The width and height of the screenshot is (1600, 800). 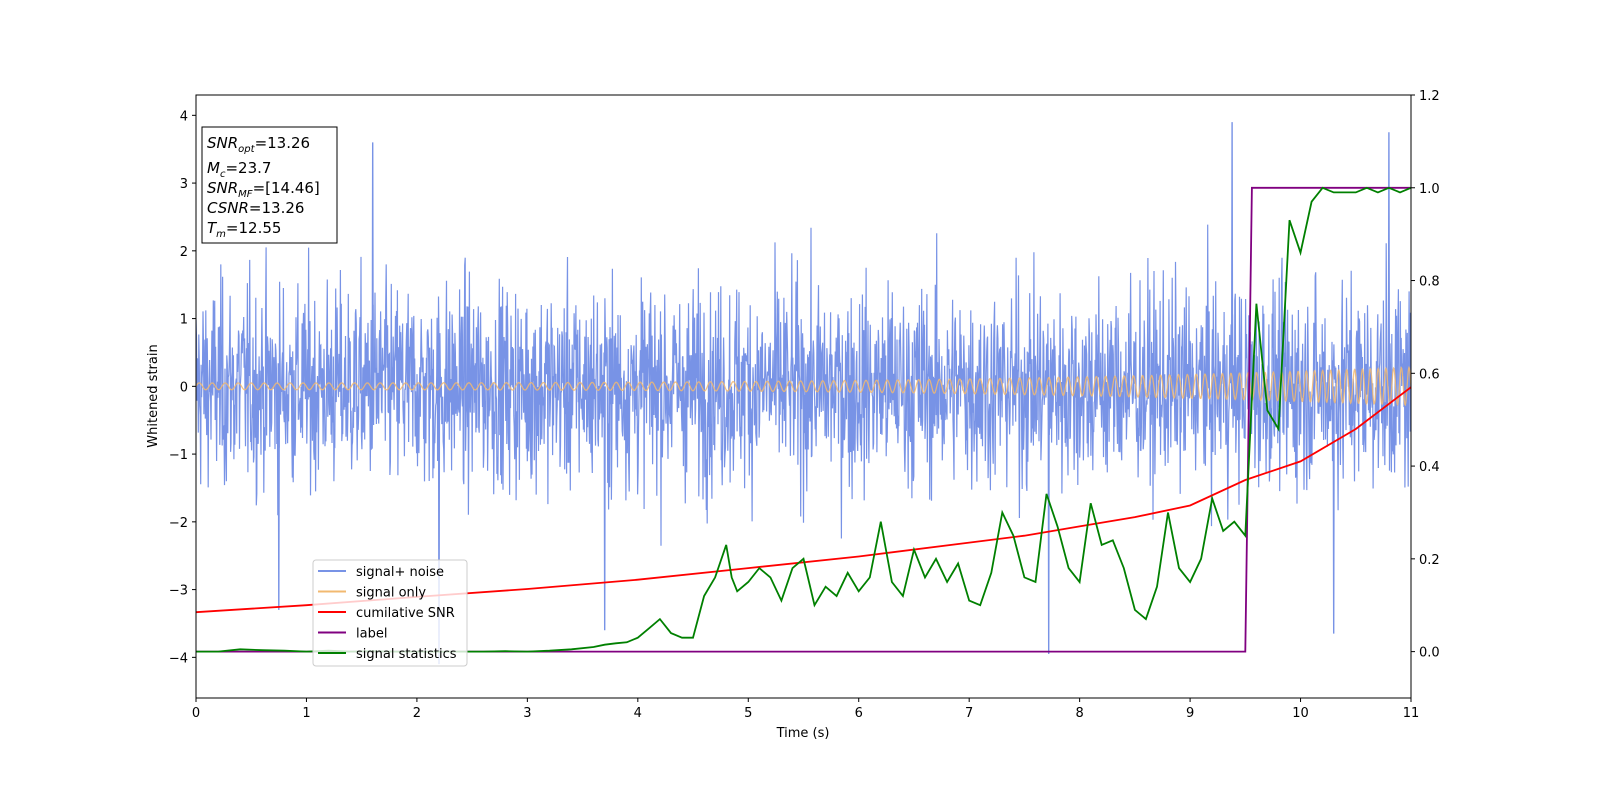 What do you see at coordinates (184, 320) in the screenshot?
I see `y-tick-label: 1` at bounding box center [184, 320].